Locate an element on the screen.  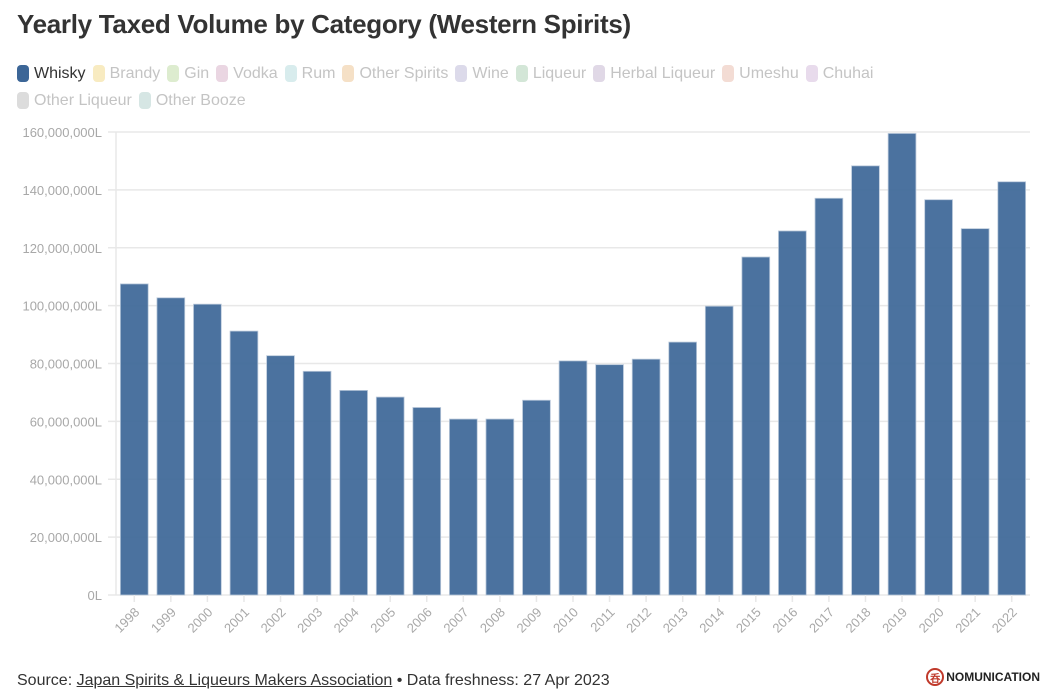
bar-2013 is located at coordinates (682, 468).